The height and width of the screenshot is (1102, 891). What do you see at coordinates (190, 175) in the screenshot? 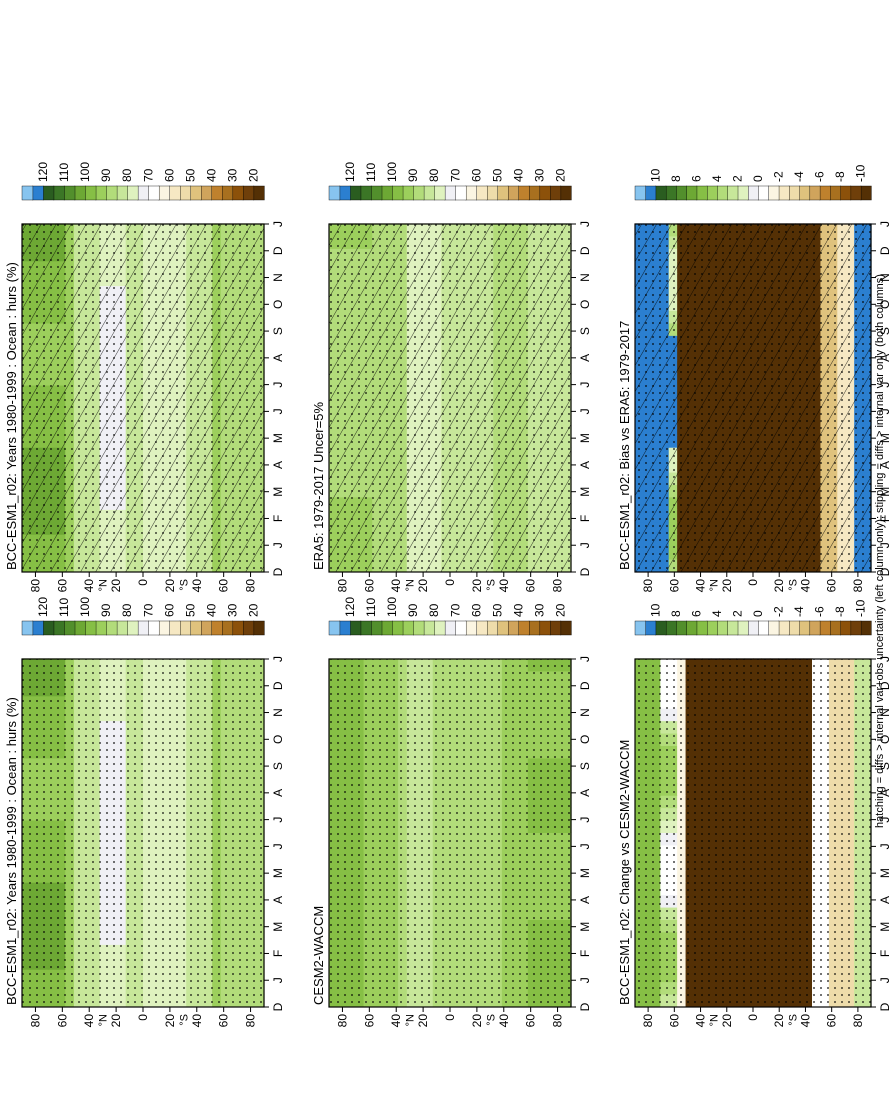
I see `colorbar-label: 50` at bounding box center [190, 175].